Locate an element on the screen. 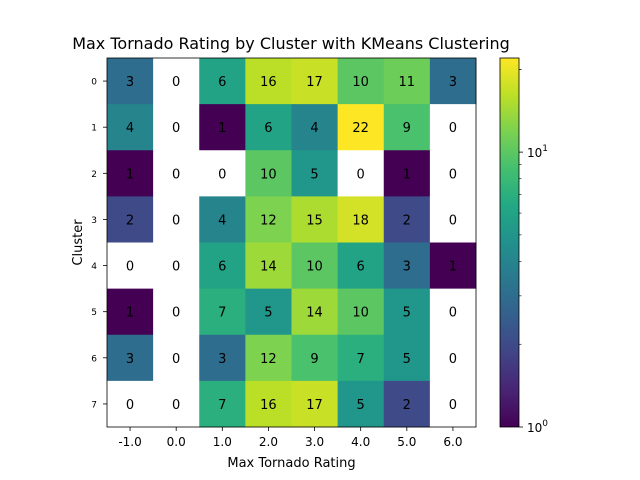 Image resolution: width=640 pixels, height=480 pixels. cell-value-label: 16 is located at coordinates (268, 82).